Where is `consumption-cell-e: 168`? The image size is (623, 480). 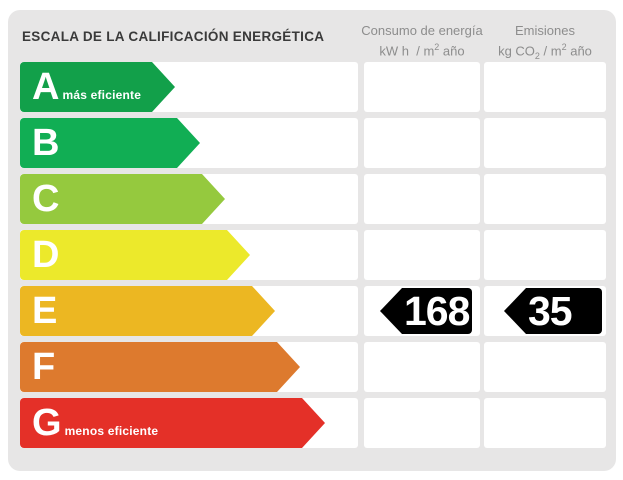
consumption-cell-e: 168 is located at coordinates (422, 311).